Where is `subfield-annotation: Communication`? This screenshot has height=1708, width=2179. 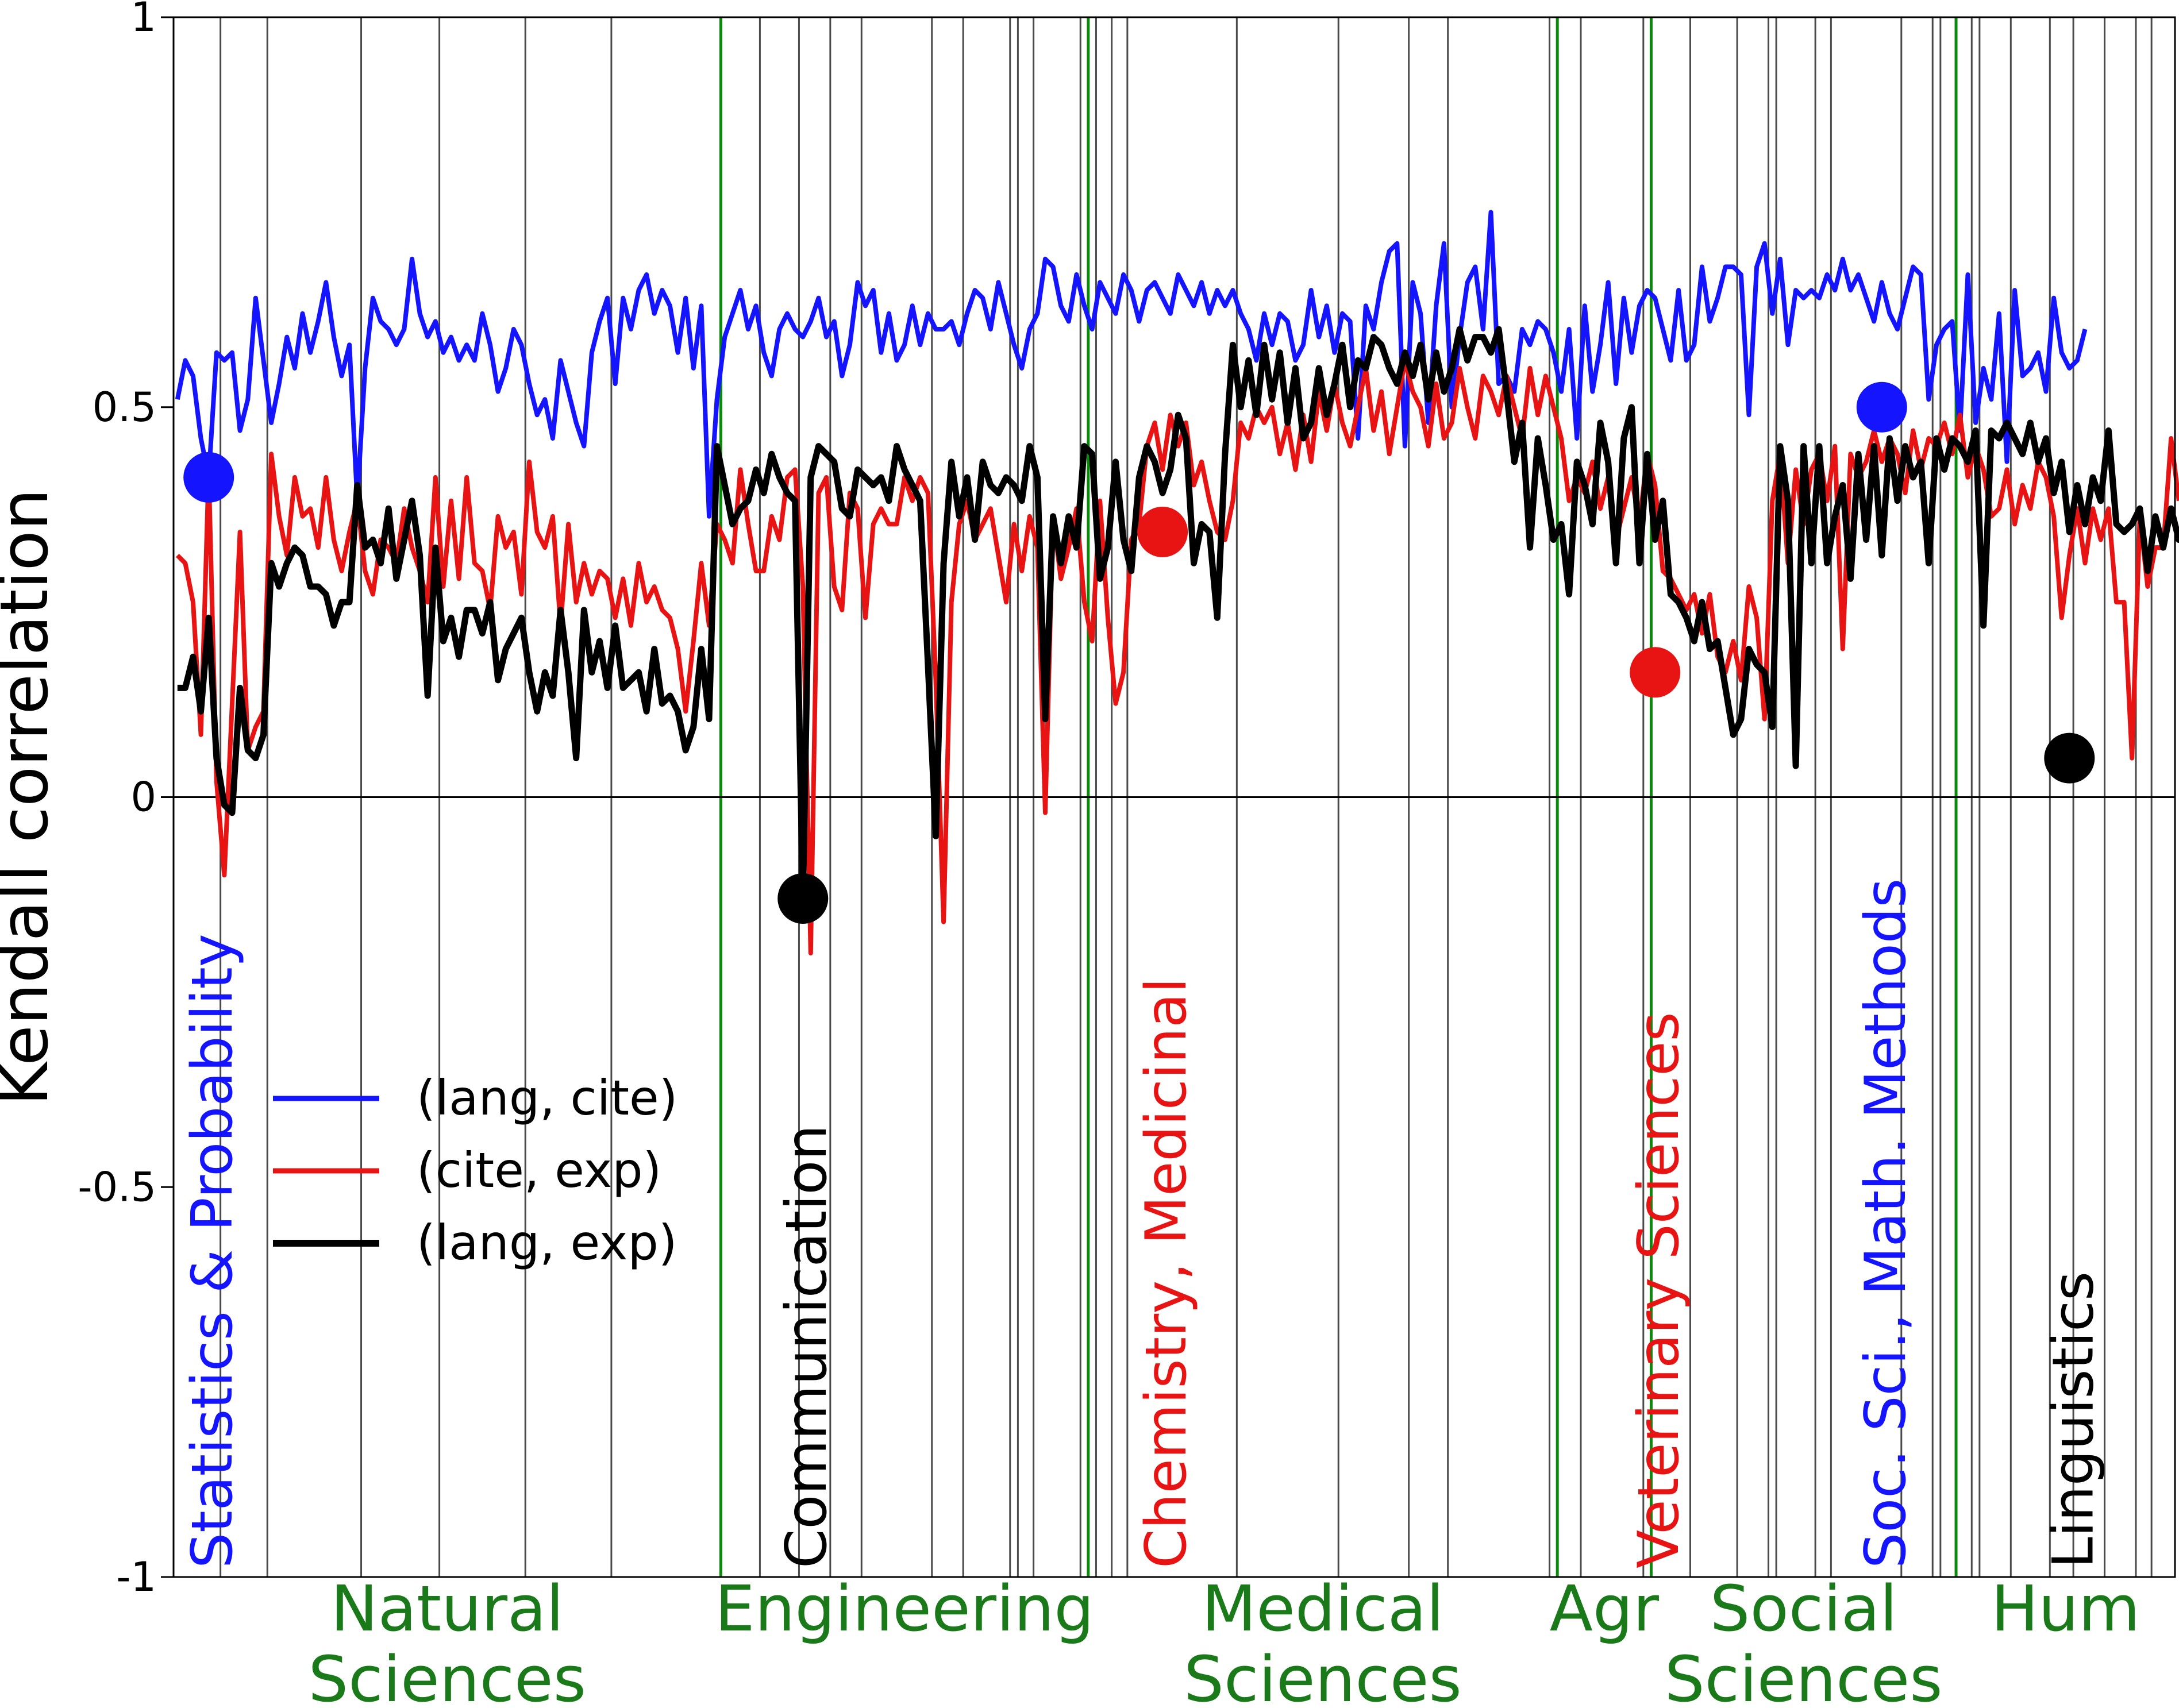
subfield-annotation: Communication is located at coordinates (807, 1346).